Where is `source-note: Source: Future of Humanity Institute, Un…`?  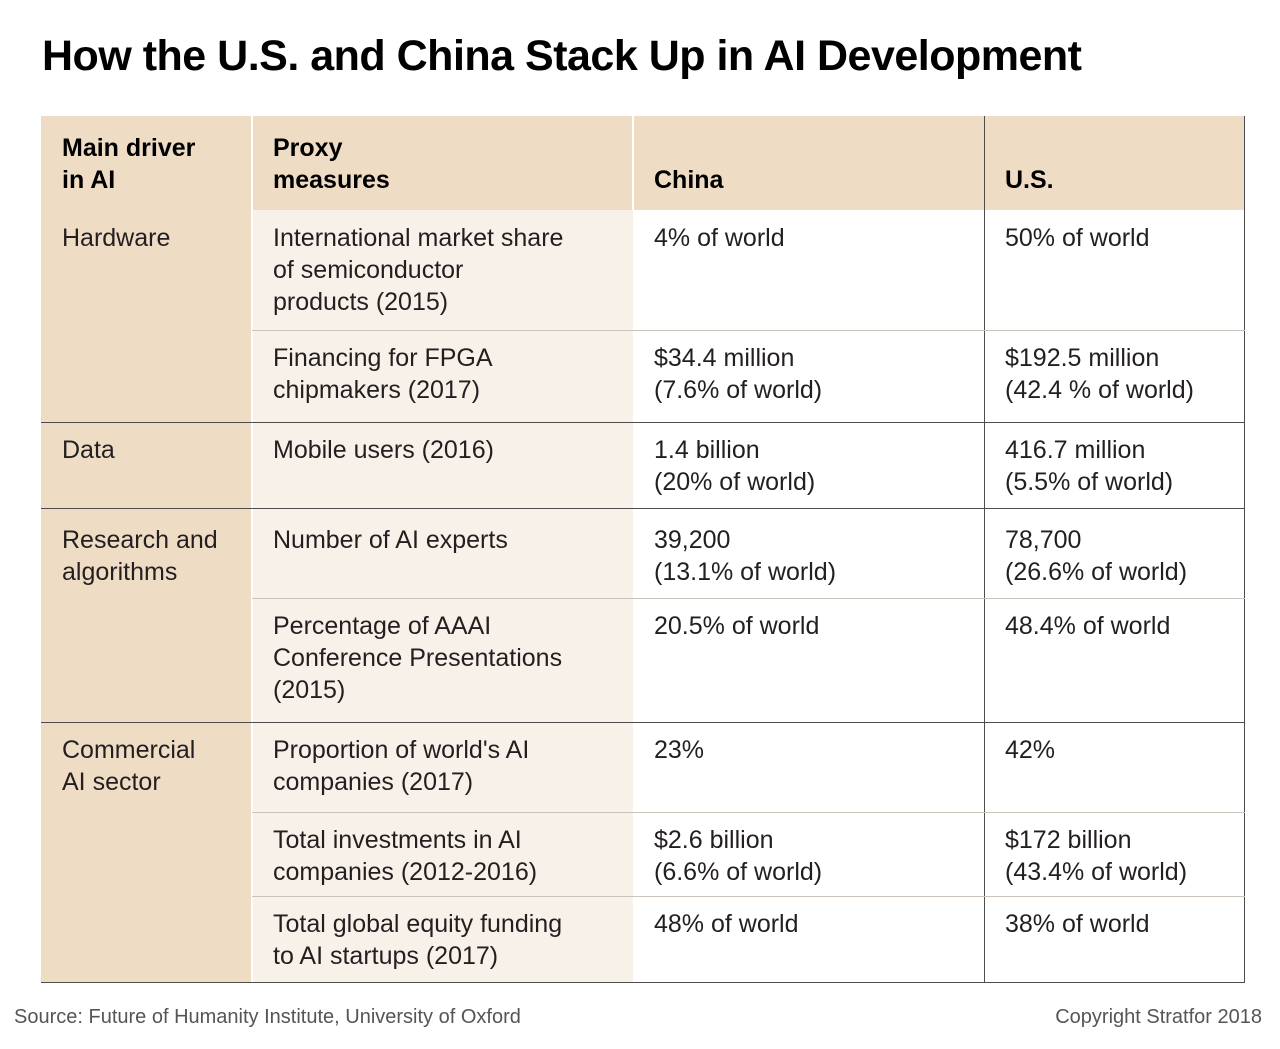
source-note: Source: Future of Humanity Institute, Un… is located at coordinates (267, 1017).